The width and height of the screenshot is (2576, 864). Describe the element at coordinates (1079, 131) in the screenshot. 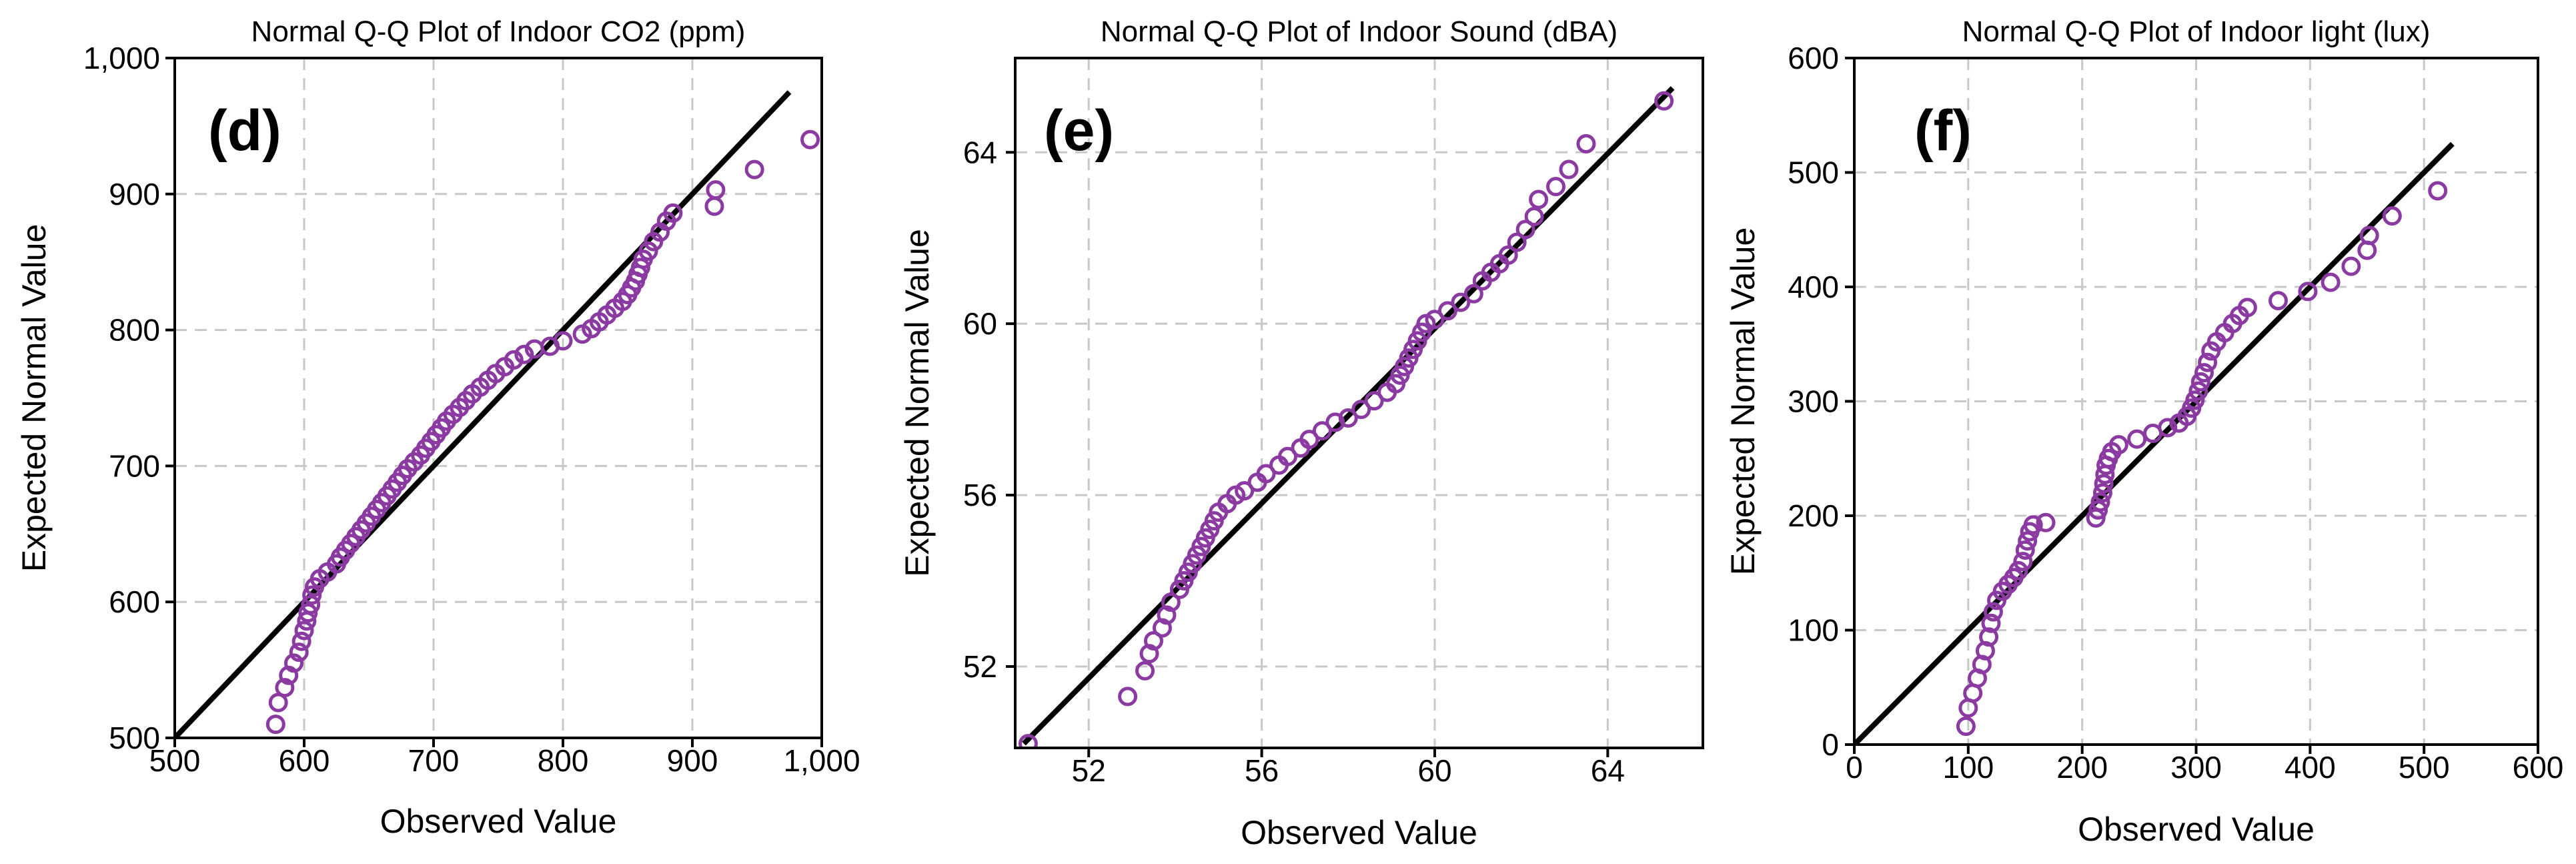

I see `panel-label: (e)` at that location.